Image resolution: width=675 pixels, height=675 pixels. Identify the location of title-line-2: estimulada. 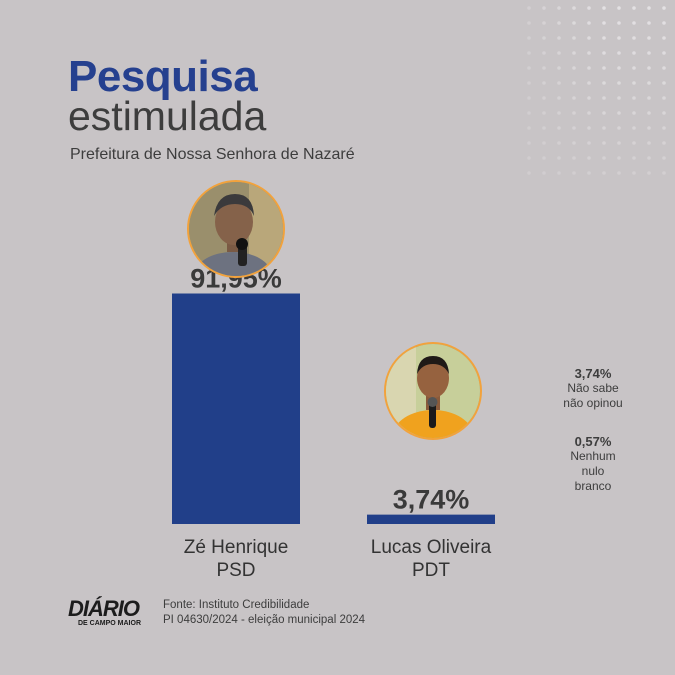
(167, 116).